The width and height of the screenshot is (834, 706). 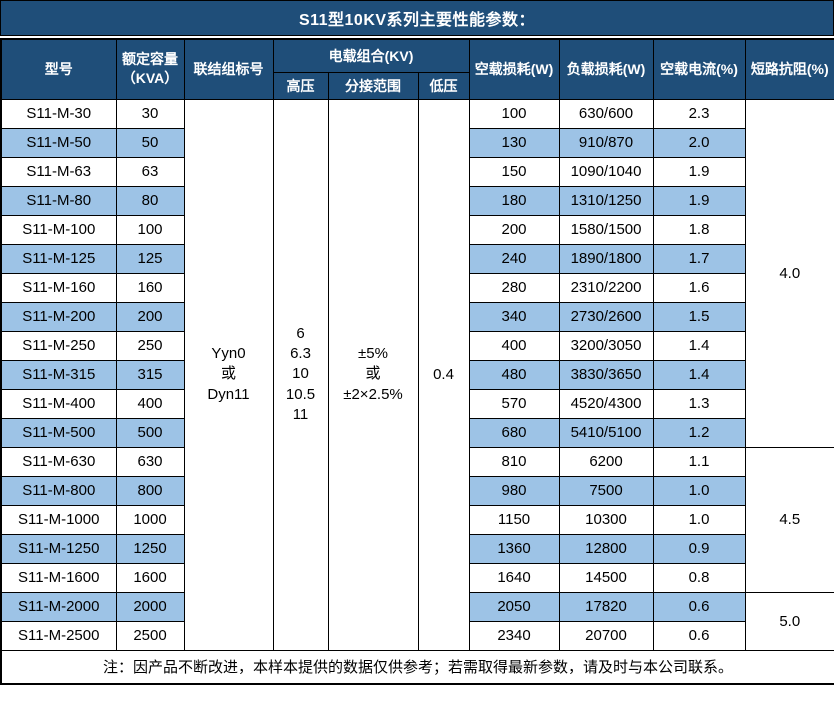 I want to click on cell-capacity: 30, so click(x=150, y=113).